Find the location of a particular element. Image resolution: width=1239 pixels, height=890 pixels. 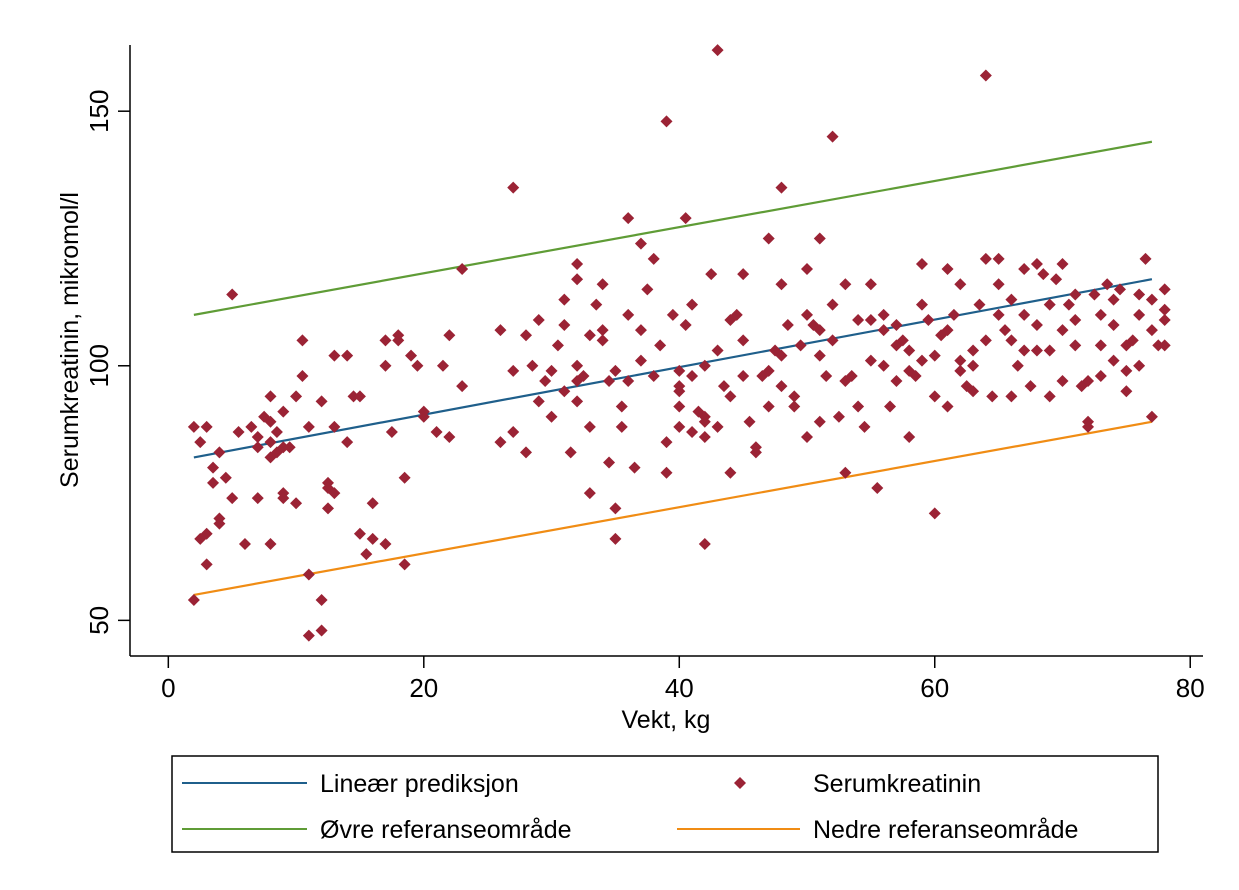

x-tick-label: 60 is located at coordinates (934, 688).